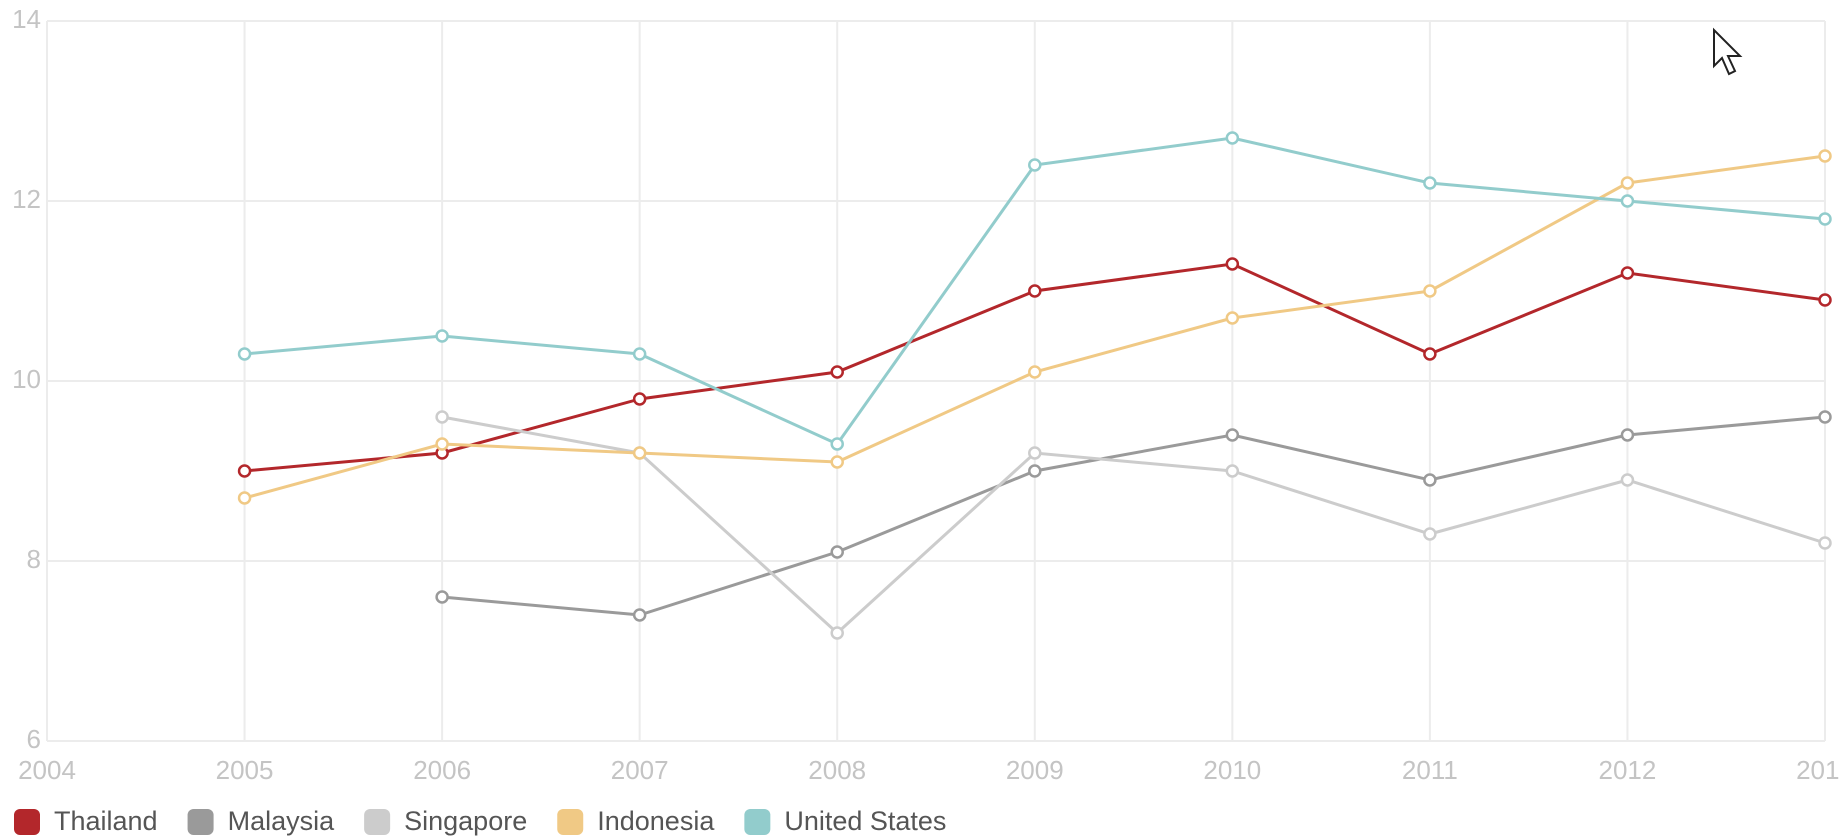 The image size is (1840, 838). What do you see at coordinates (1035, 770) in the screenshot?
I see `x-tick-label: 2009` at bounding box center [1035, 770].